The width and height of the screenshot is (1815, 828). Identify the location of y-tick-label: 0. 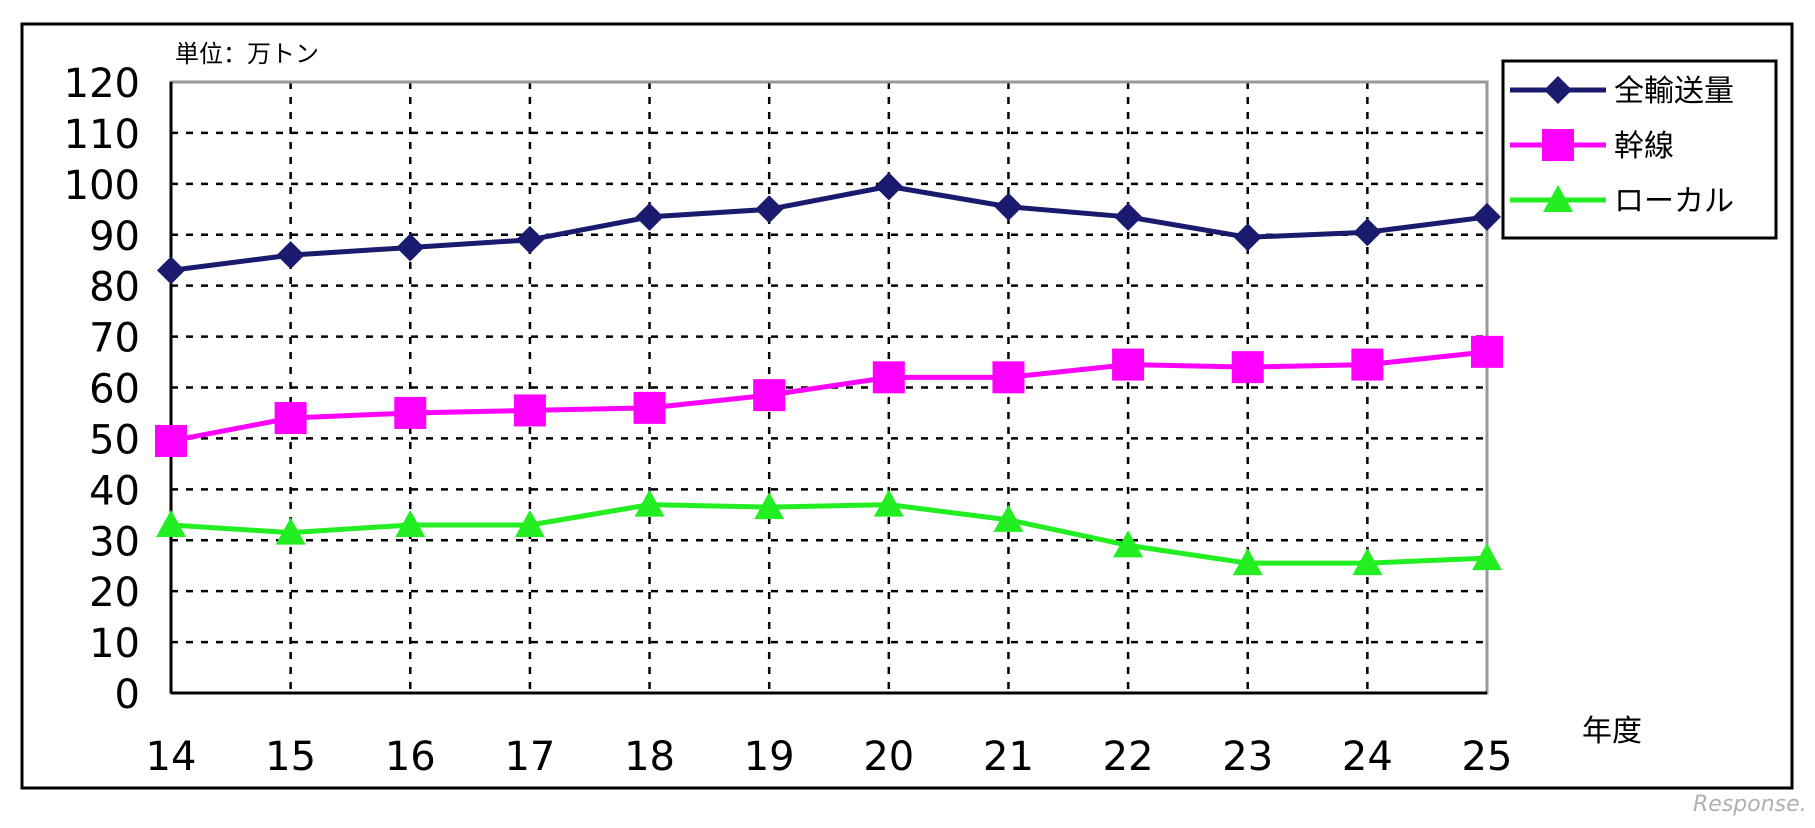
(127, 695).